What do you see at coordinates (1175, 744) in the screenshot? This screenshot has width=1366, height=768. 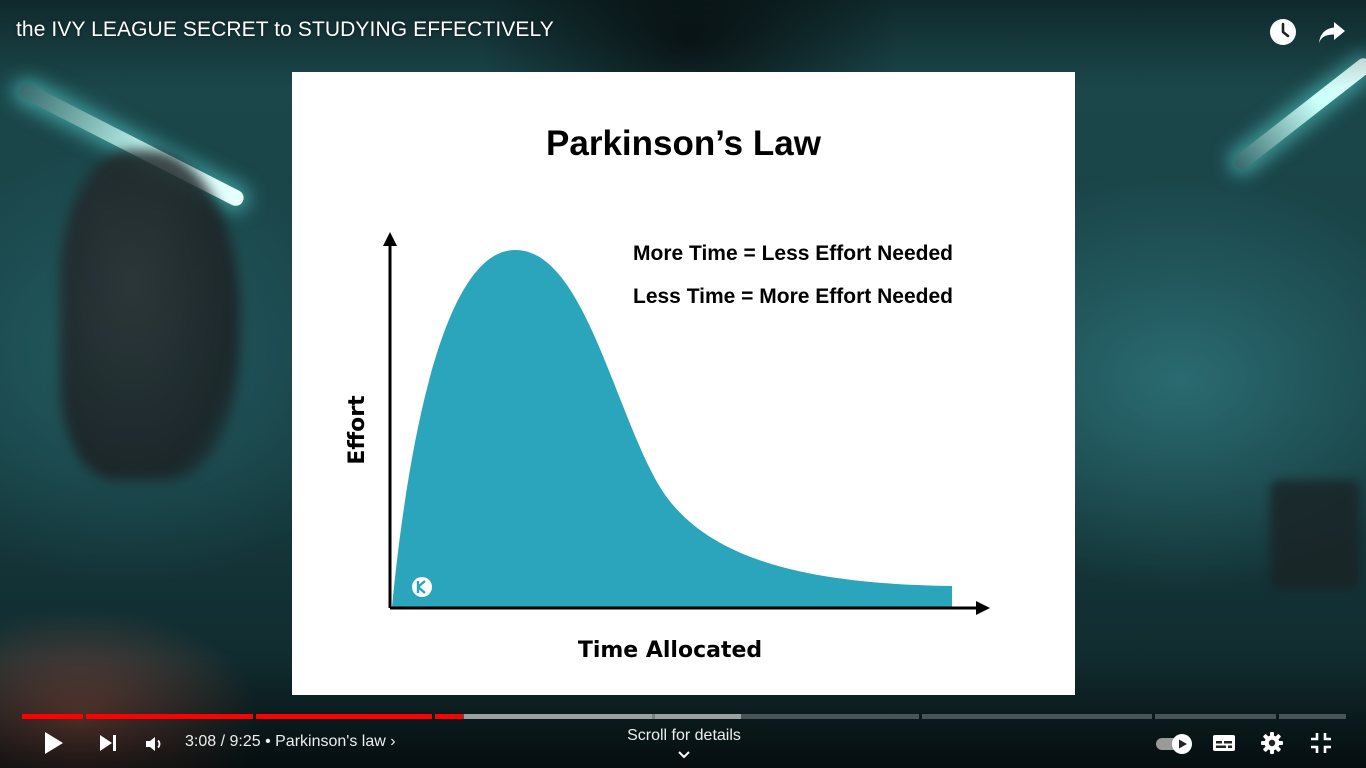 I see `autoplay-toggle` at bounding box center [1175, 744].